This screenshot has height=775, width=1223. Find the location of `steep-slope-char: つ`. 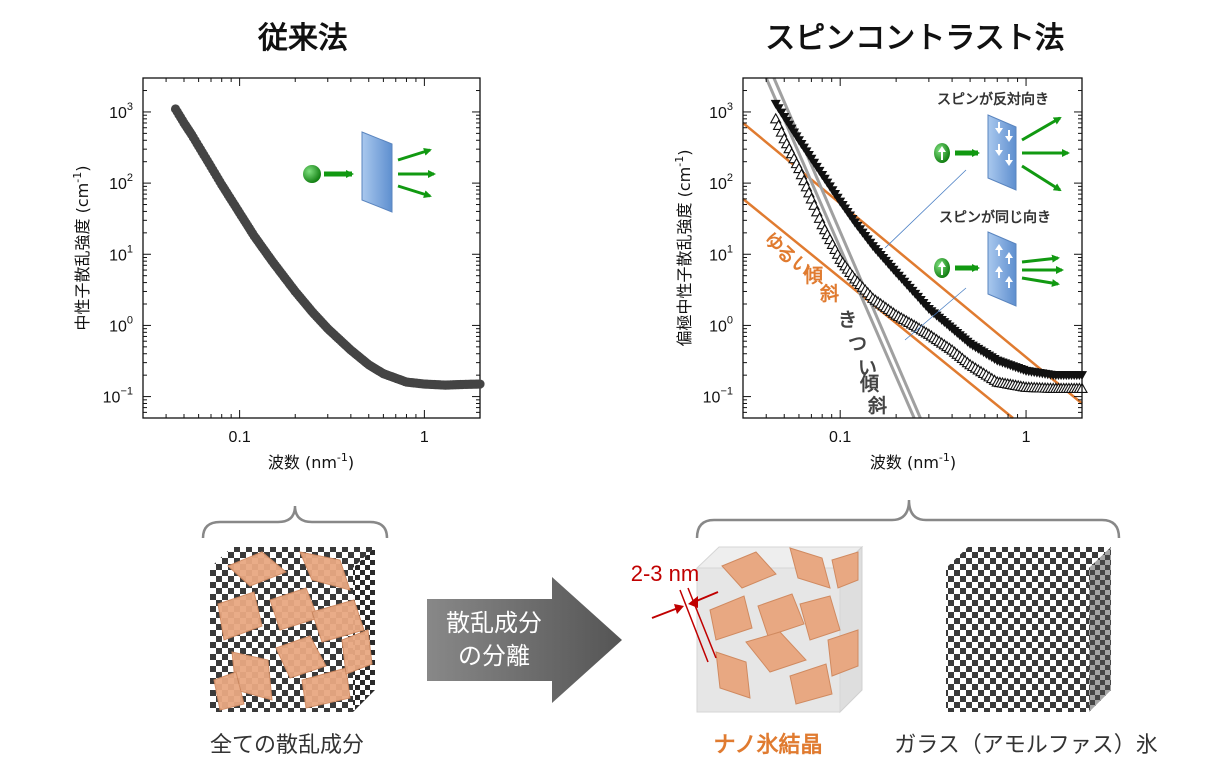

steep-slope-char: つ is located at coordinates (857, 344).